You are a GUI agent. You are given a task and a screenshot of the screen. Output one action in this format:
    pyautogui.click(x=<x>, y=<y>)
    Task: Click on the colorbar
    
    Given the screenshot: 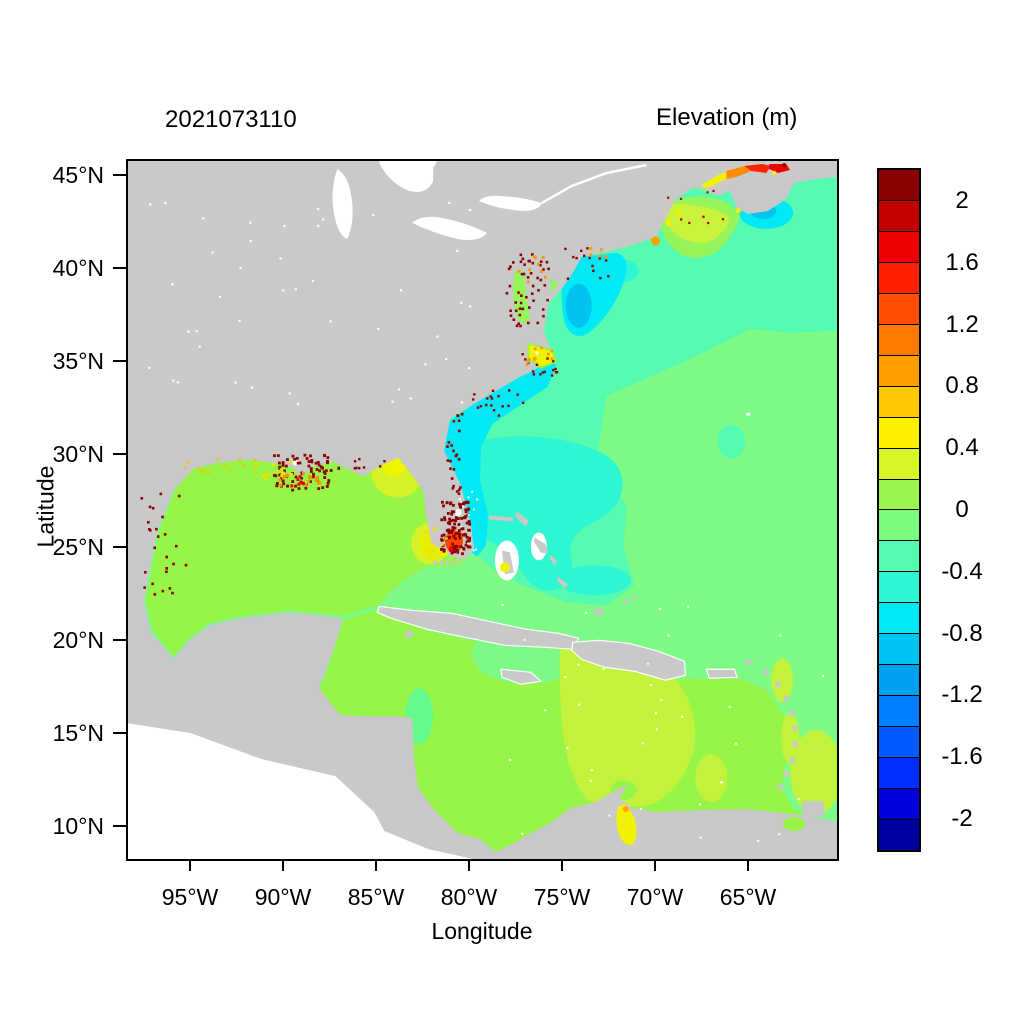 What is the action you would take?
    pyautogui.click(x=899, y=510)
    